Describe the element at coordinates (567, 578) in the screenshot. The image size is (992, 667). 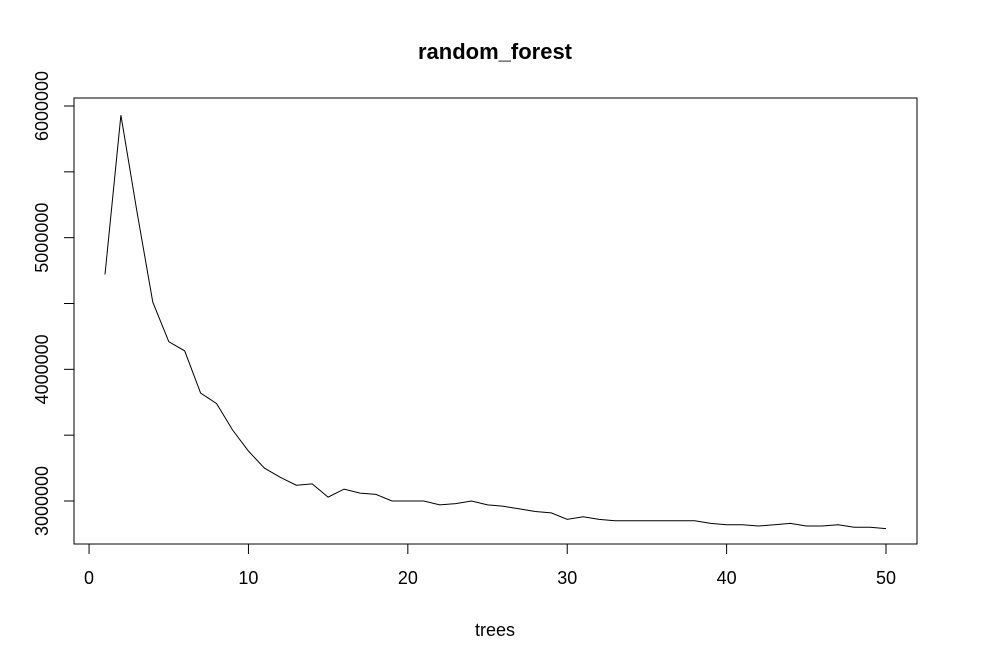
I see `x-tick-label: 30` at that location.